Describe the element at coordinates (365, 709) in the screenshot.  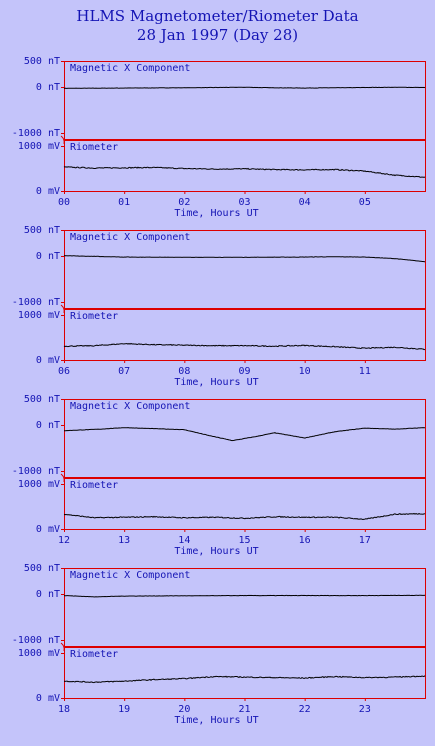
I see `x-tick-label: 23` at that location.